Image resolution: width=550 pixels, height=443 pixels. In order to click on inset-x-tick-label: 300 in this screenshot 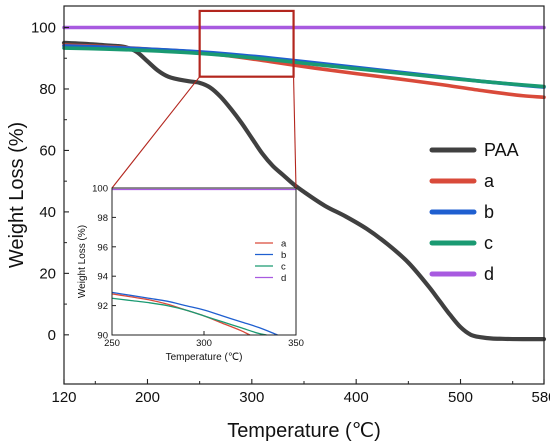, I will do `click(204, 343)`.